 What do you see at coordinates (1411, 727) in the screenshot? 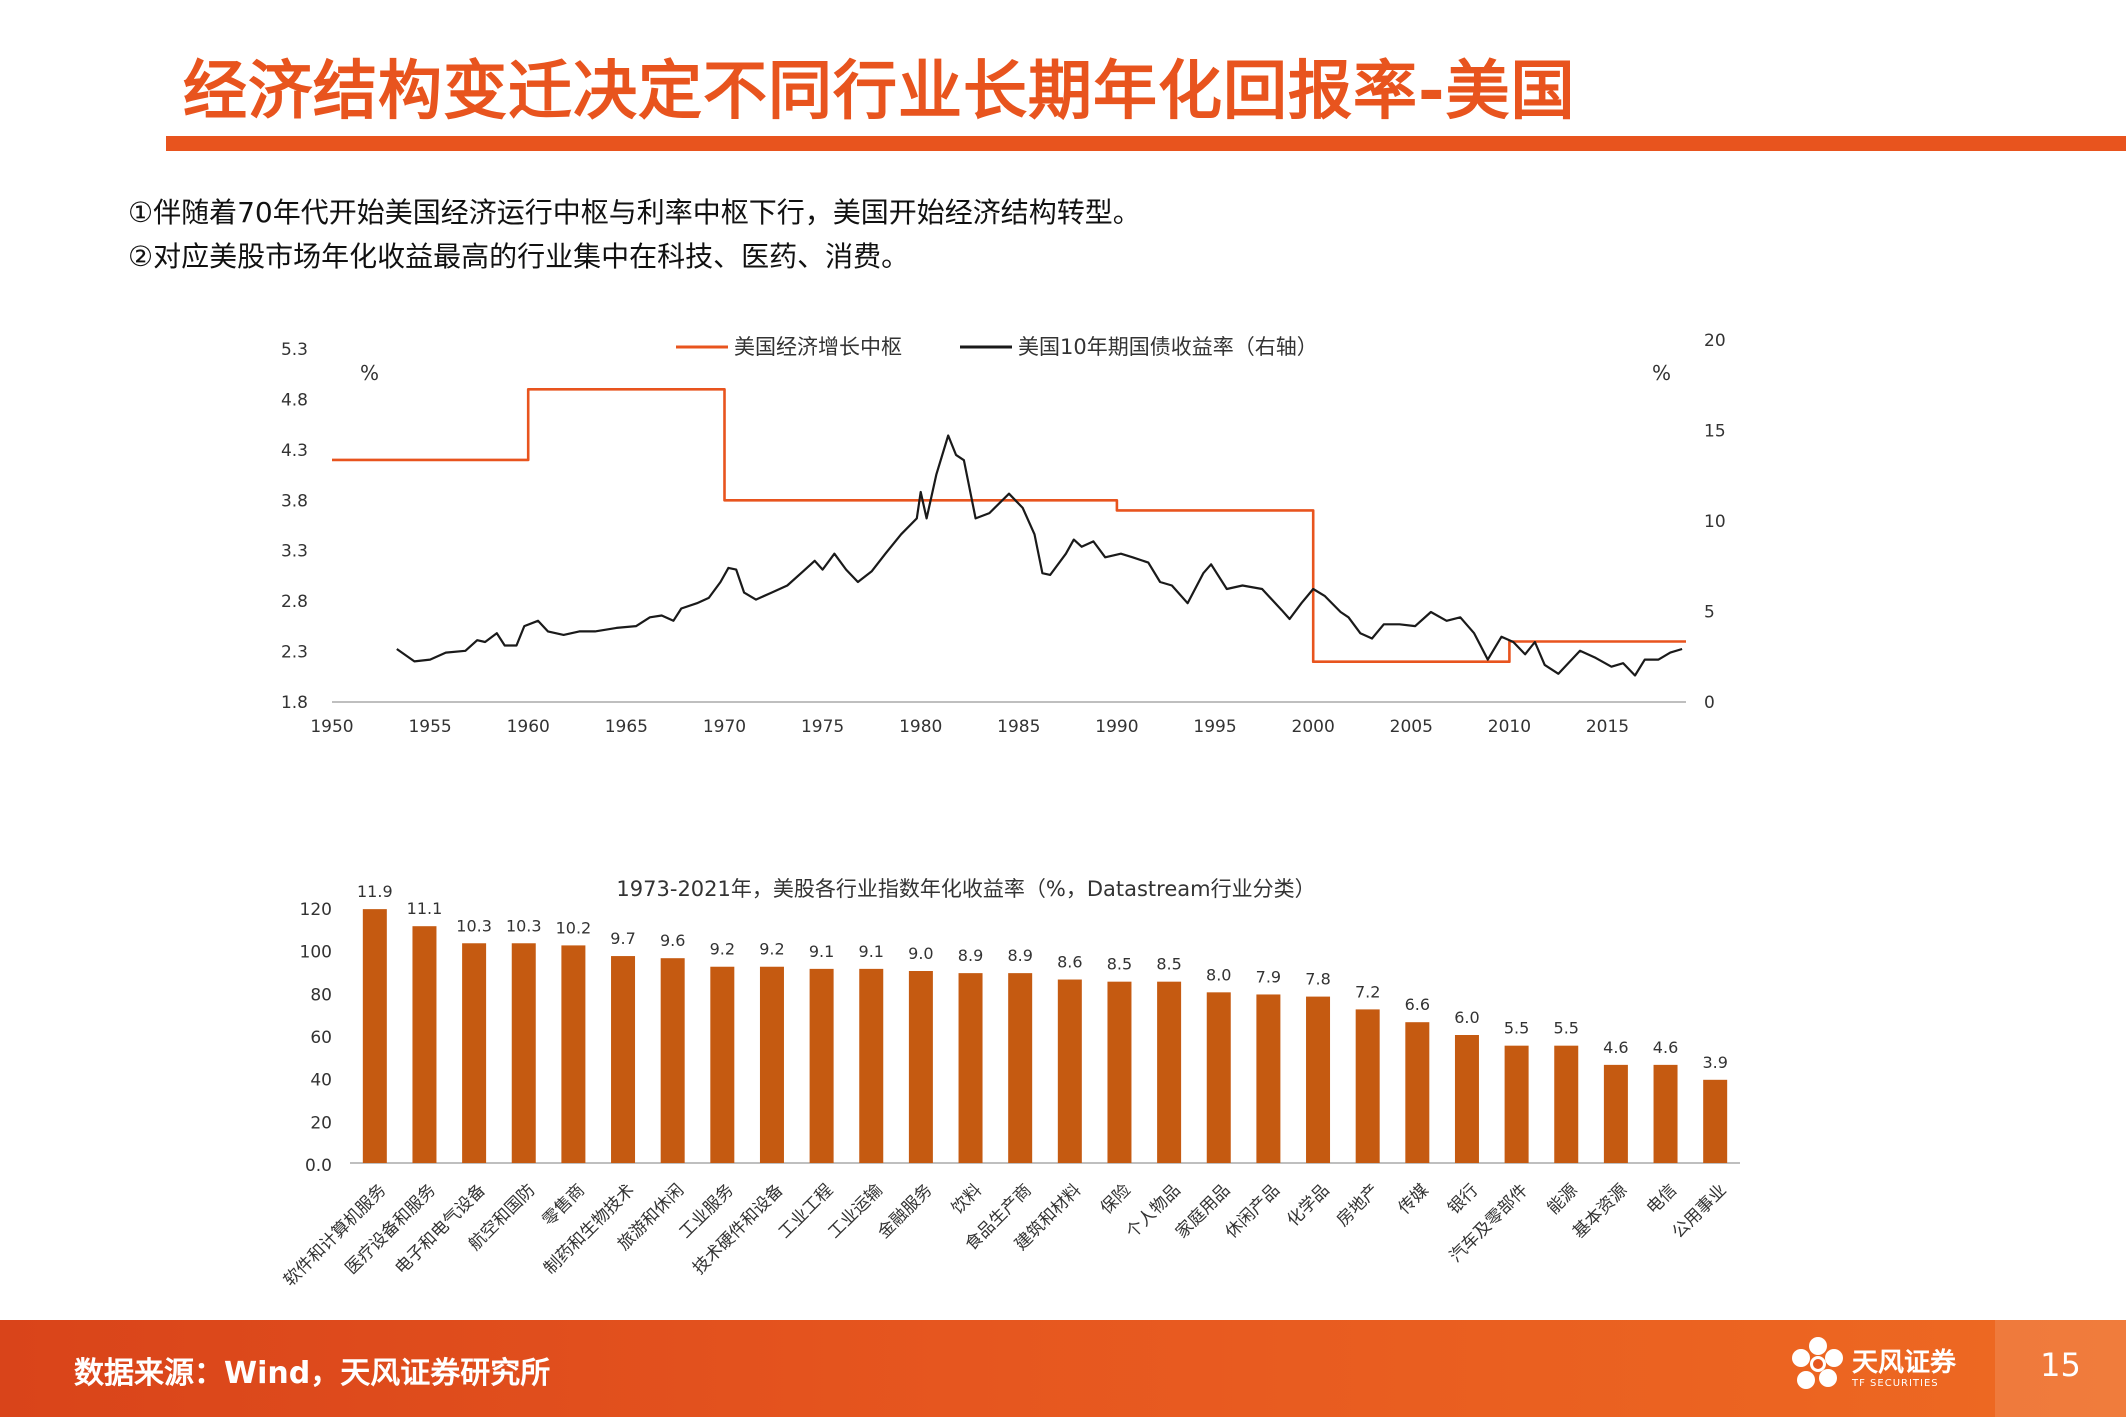
I see `x-tick-label: 2005` at bounding box center [1411, 727].